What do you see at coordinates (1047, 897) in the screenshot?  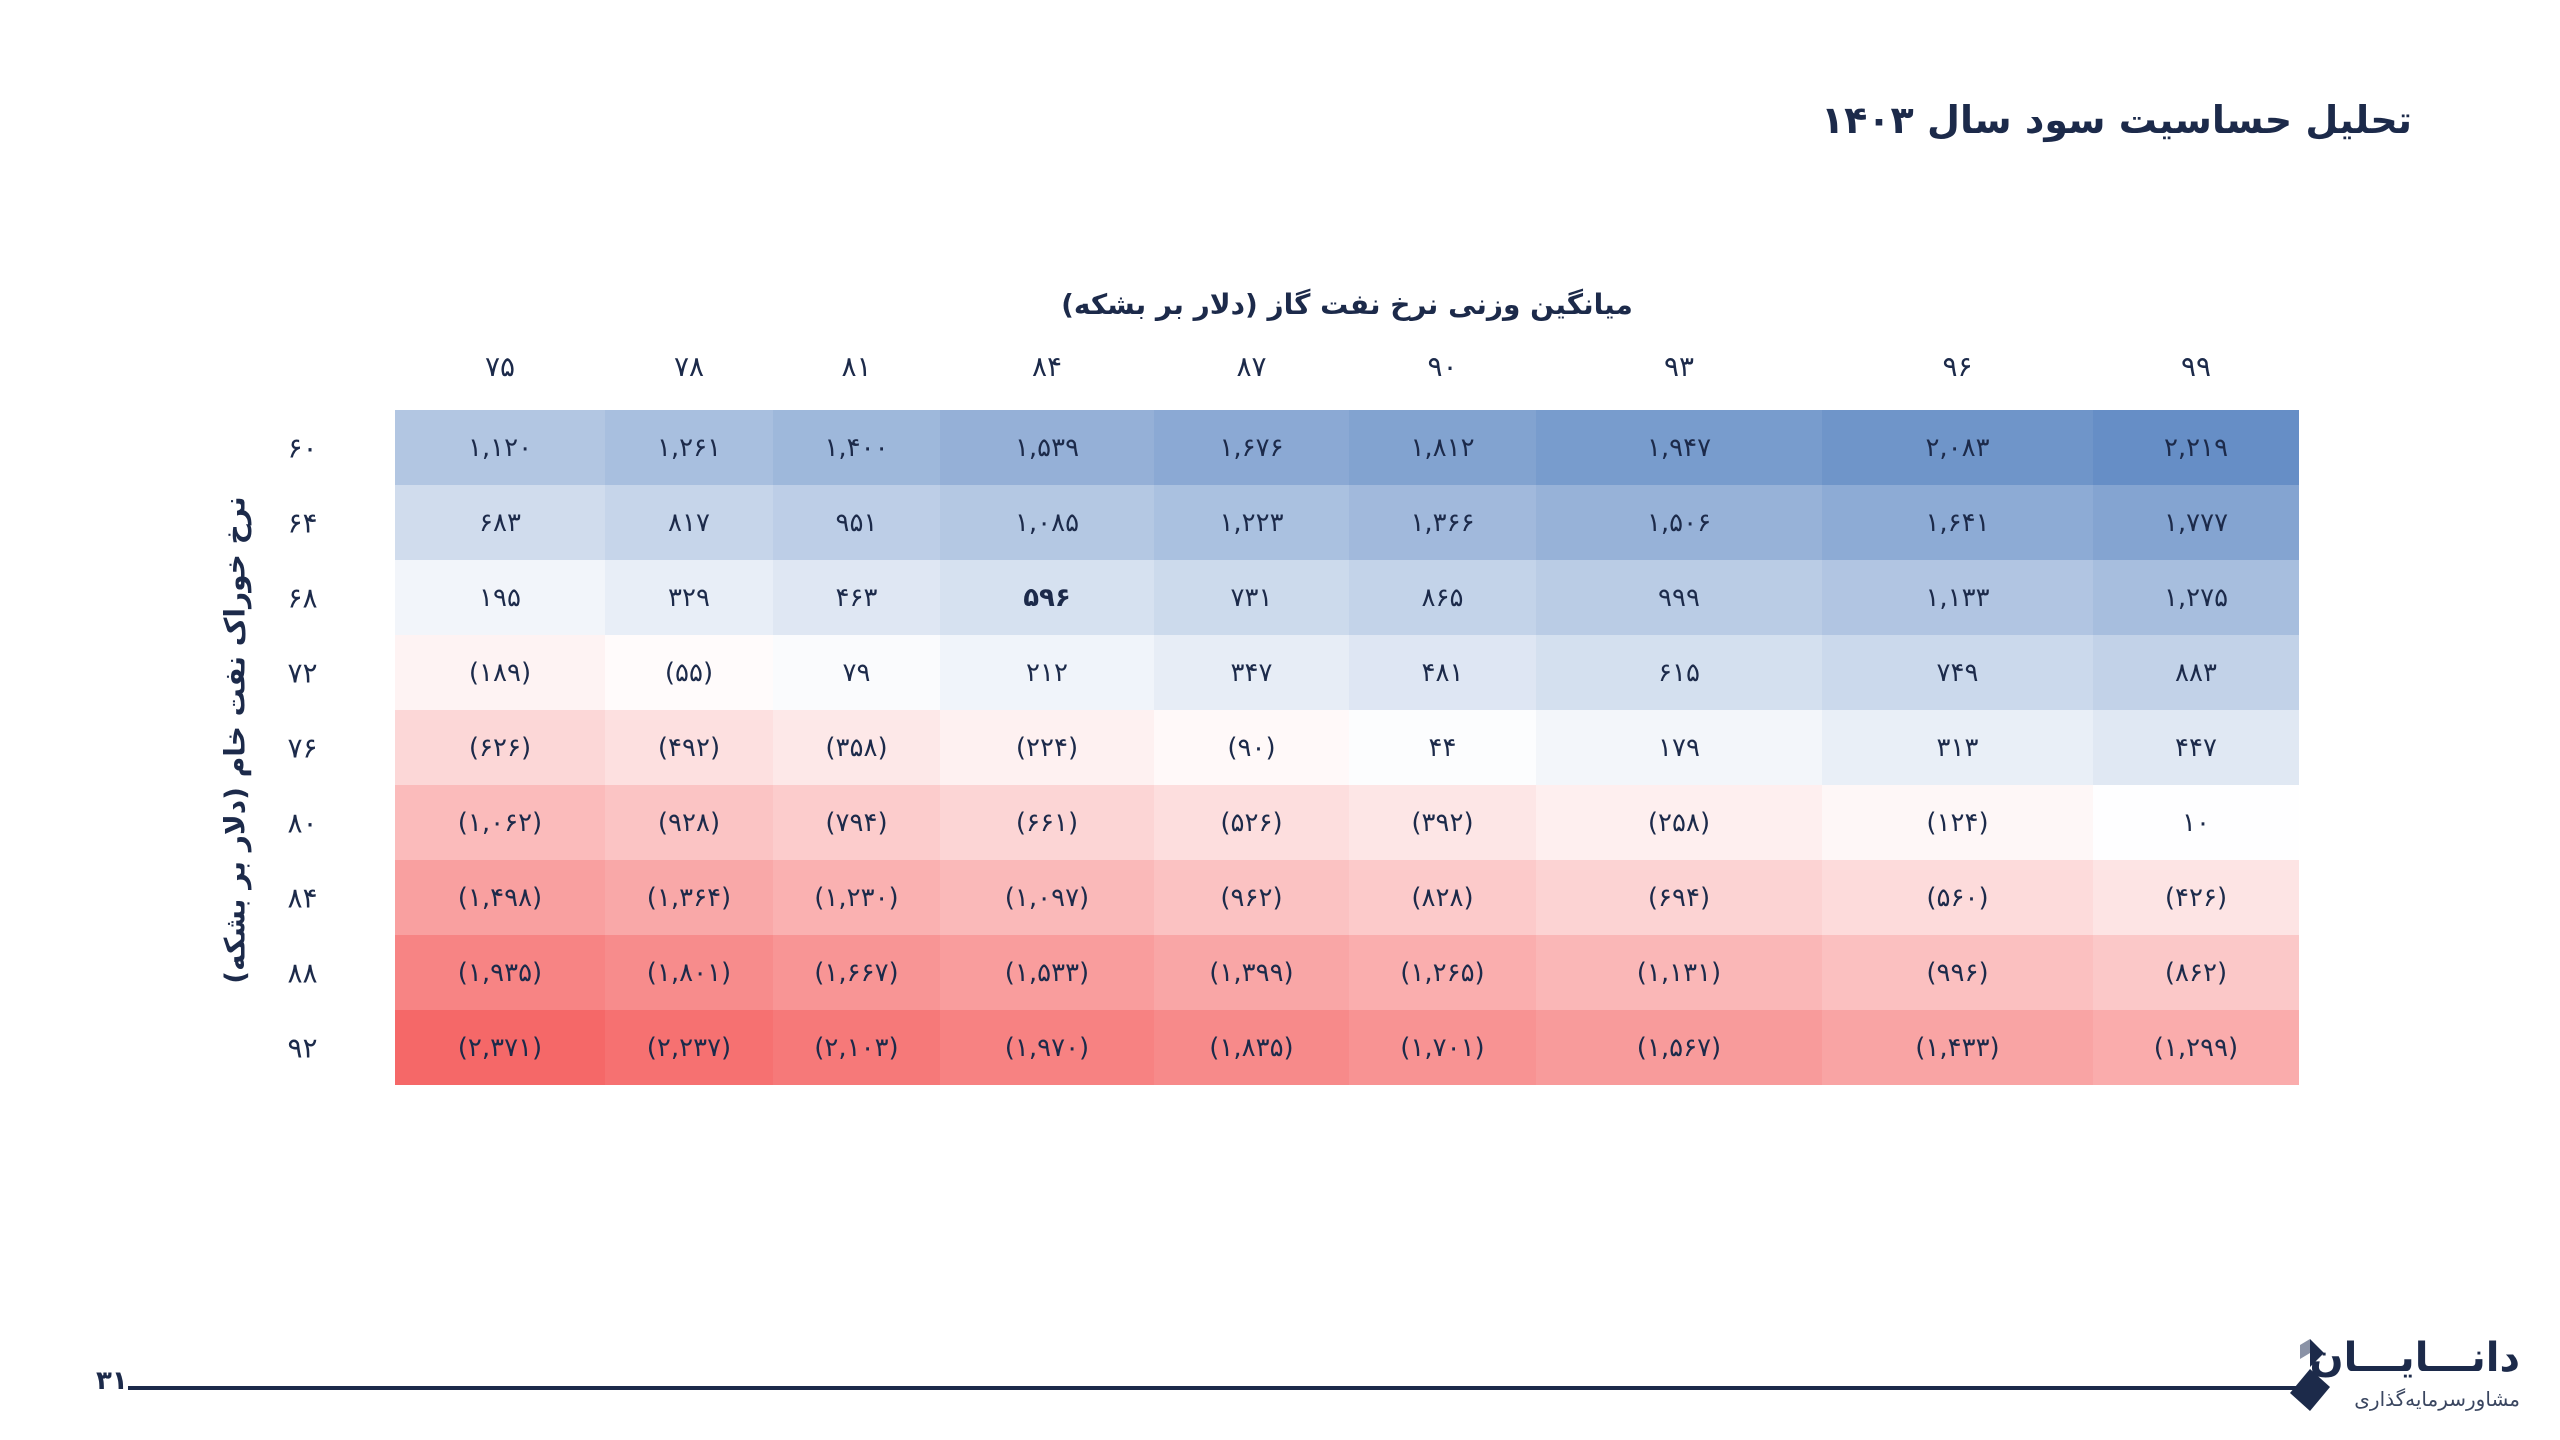 I see `heatmap-cell: (۱,۰۹۷)` at bounding box center [1047, 897].